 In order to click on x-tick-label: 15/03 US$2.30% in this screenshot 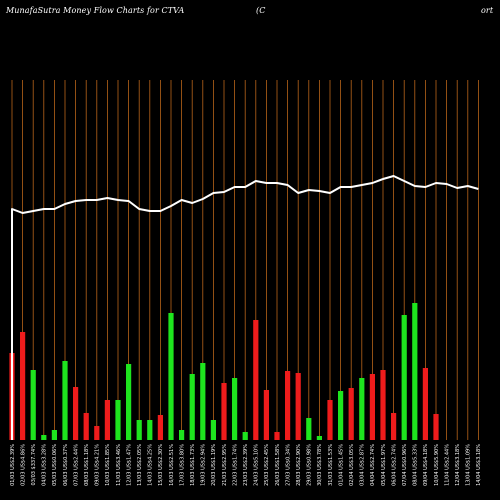, I will do `click(161, 465)`.